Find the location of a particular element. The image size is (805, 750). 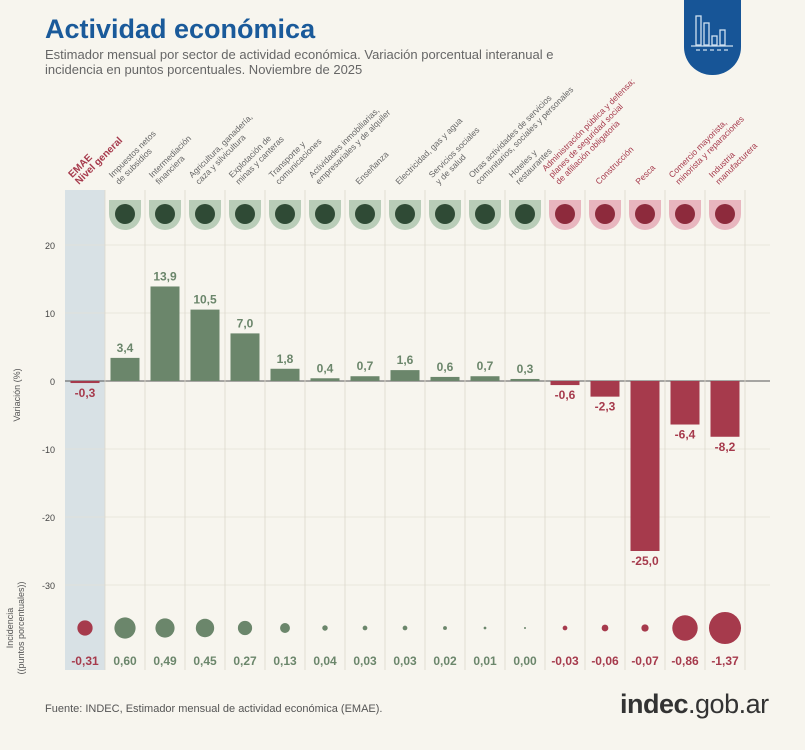

chart-badge is located at coordinates (712, 37).